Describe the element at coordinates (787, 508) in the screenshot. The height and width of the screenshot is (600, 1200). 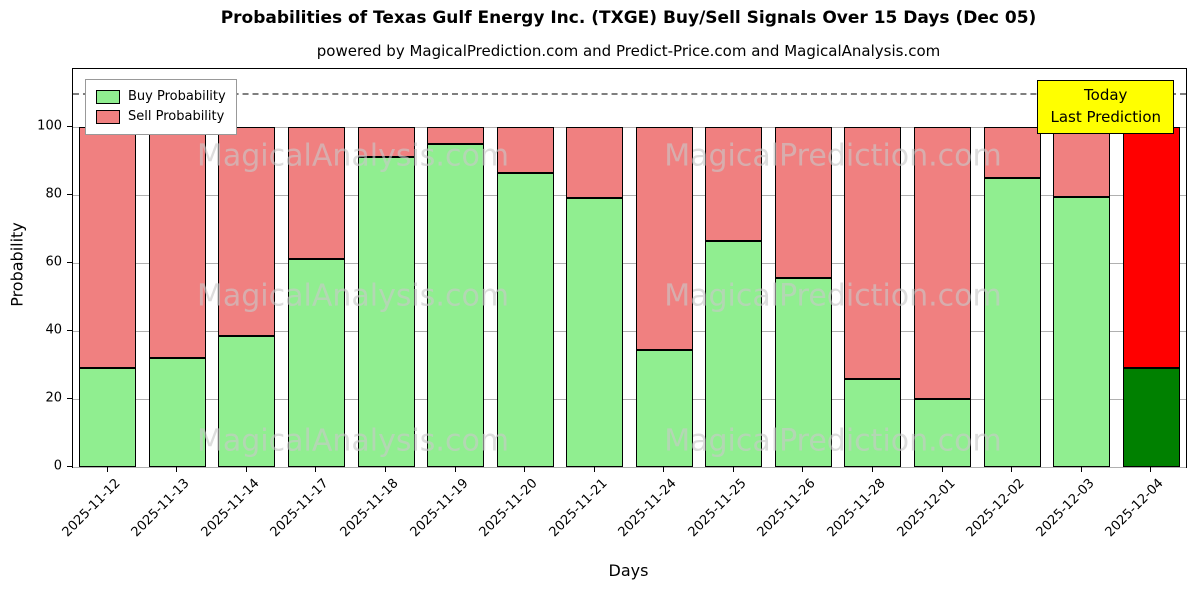
I see `x-tick-label: 2025-11-26` at that location.